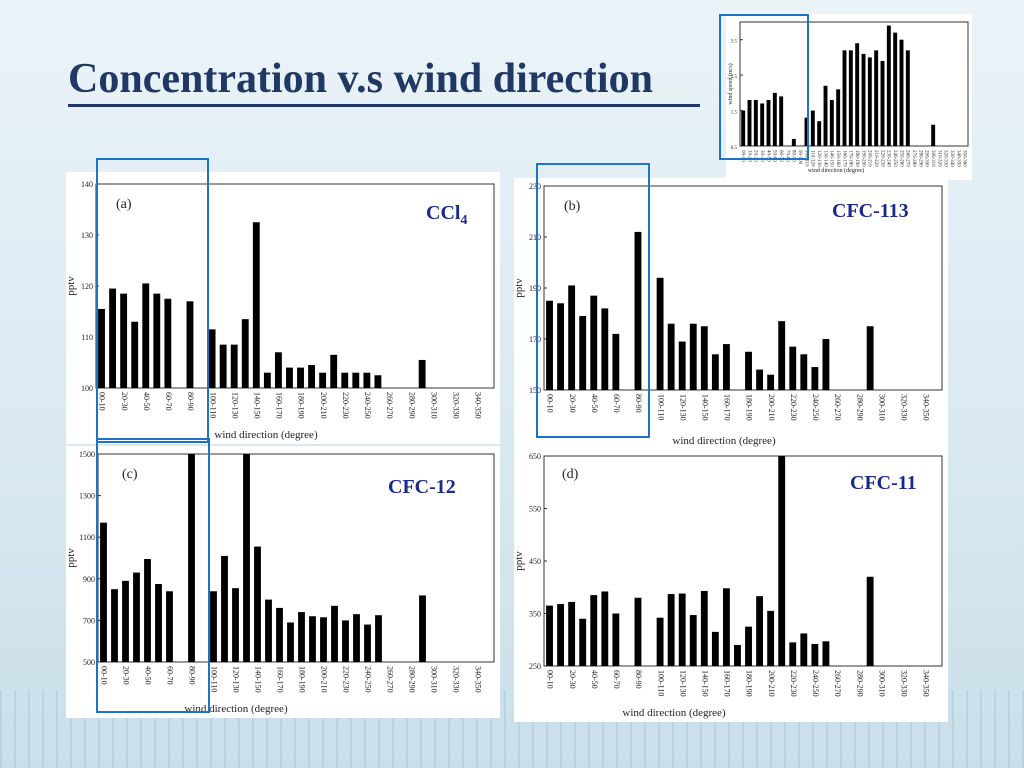 This screenshot has height=768, width=1024. I want to click on slide-title: Concentration v.s wind direction, so click(360, 79).